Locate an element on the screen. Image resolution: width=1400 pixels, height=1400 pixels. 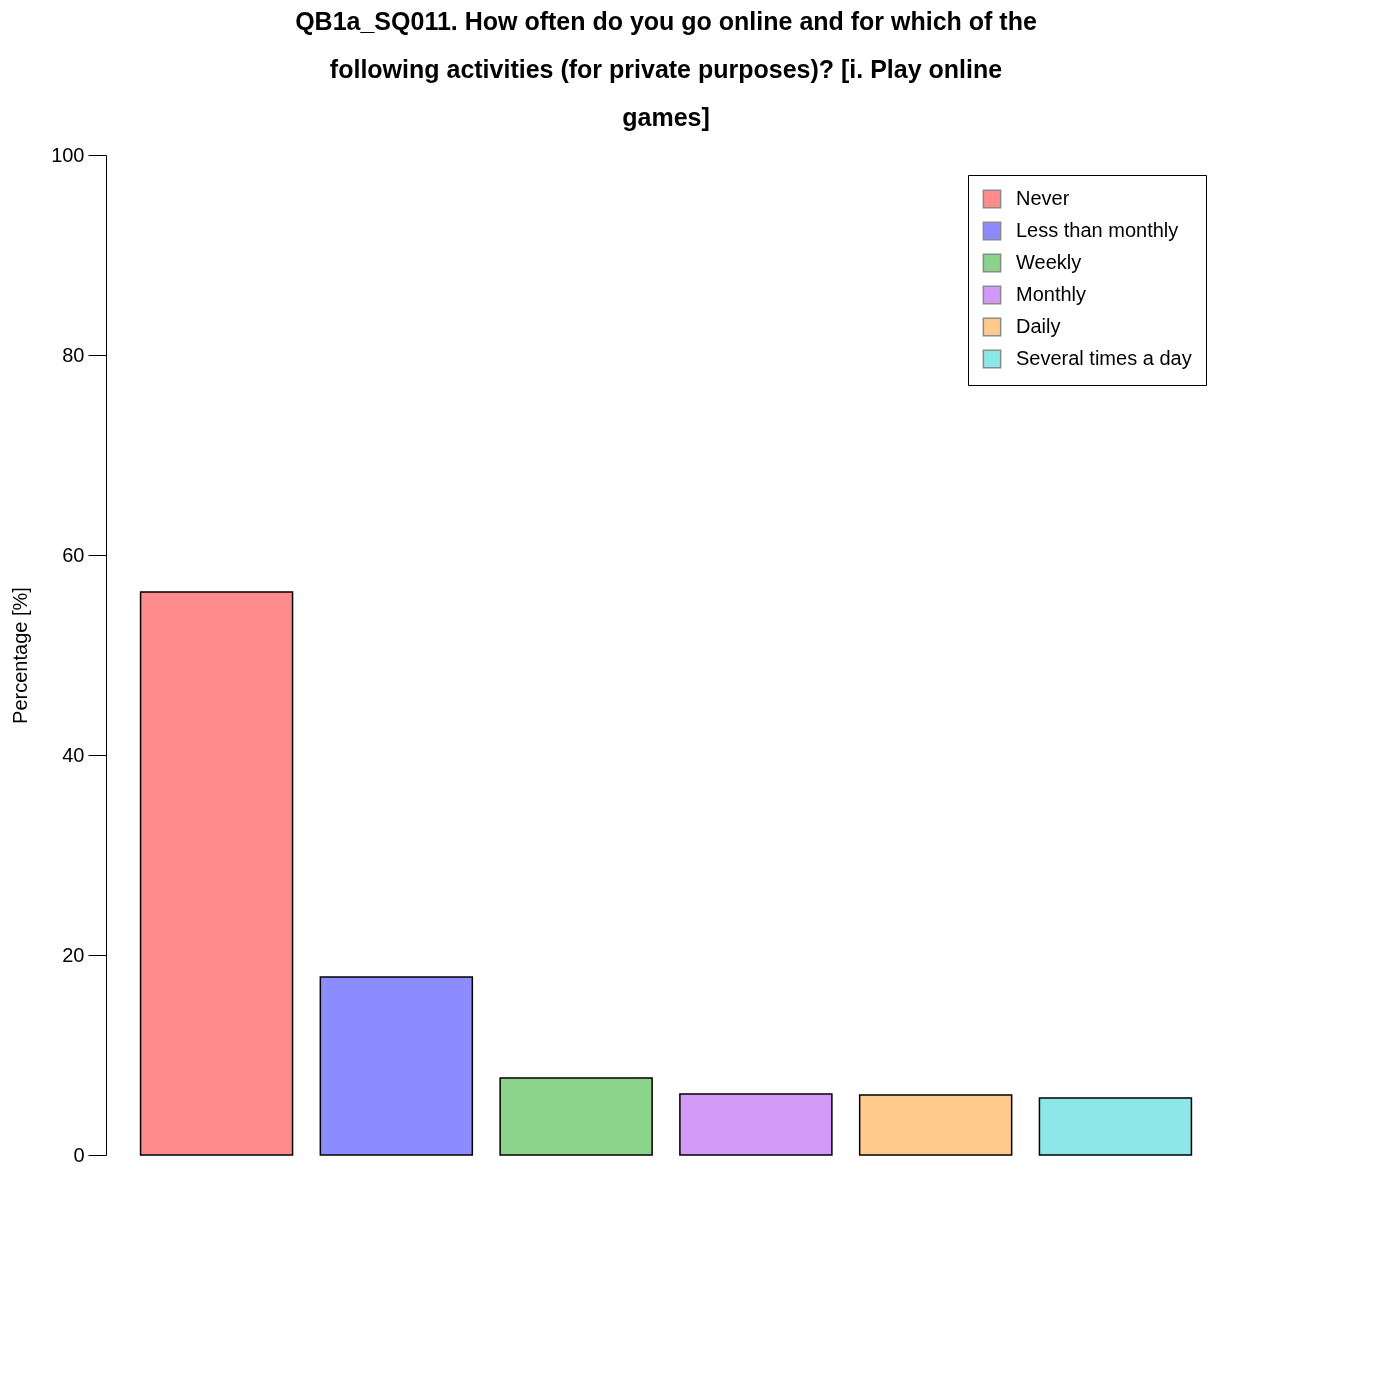
chart-title: QB1a_SQ011. How often do you go online and for which of the following activities (for private purposes)? [i. Play online games] is located at coordinates (666, 69).